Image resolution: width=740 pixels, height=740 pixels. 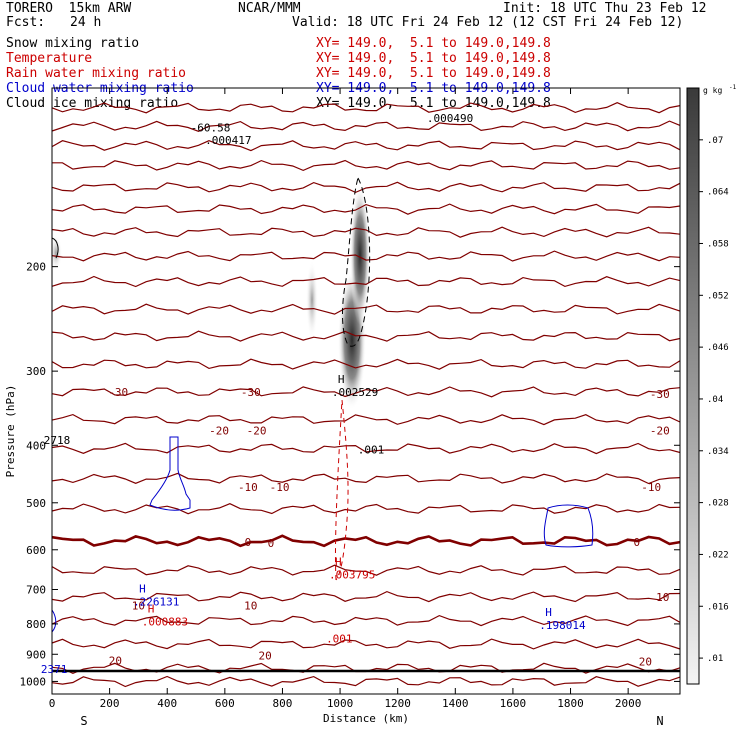 What do you see at coordinates (36, 371) in the screenshot?
I see `y-tick-label: 300` at bounding box center [36, 371].